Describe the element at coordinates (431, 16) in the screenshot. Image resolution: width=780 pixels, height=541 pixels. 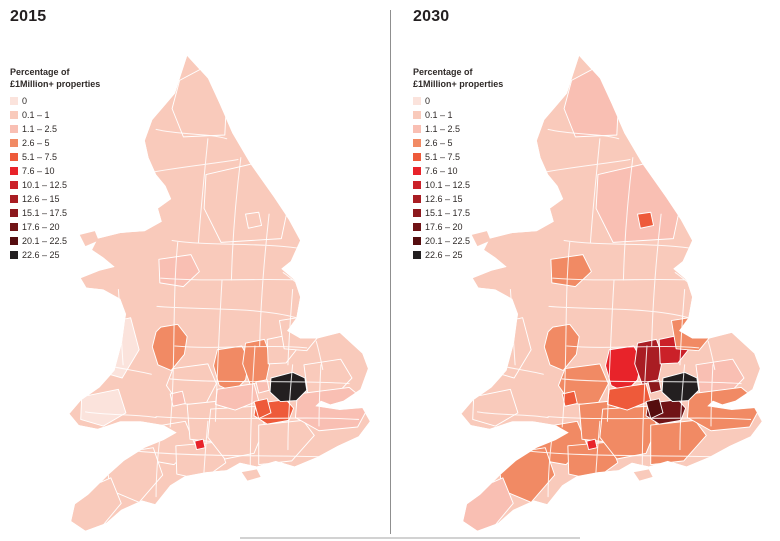
I see `panel-title-2030: 2030` at that location.